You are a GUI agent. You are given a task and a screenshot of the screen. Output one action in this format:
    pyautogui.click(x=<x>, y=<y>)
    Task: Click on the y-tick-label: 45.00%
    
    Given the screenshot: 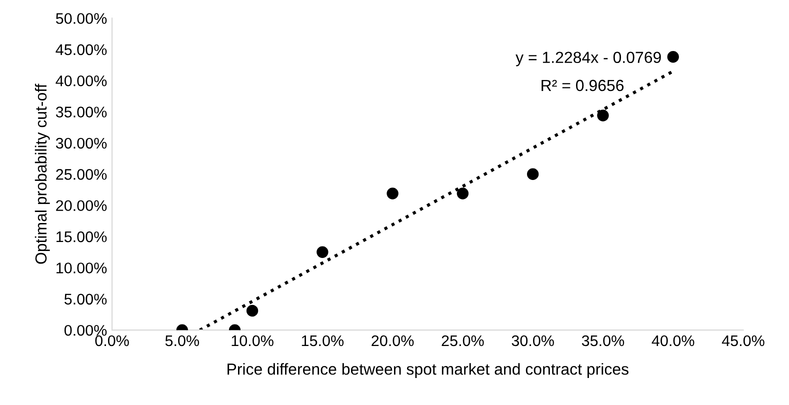 What is the action you would take?
    pyautogui.click(x=81, y=50)
    